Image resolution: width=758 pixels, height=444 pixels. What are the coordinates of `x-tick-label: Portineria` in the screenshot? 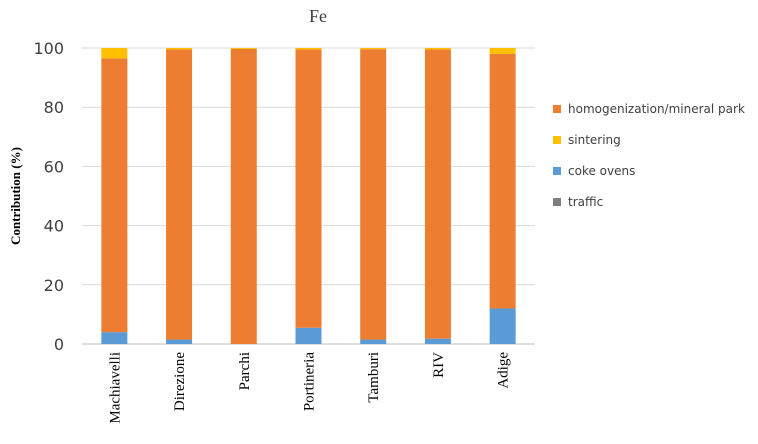 It's located at (310, 381).